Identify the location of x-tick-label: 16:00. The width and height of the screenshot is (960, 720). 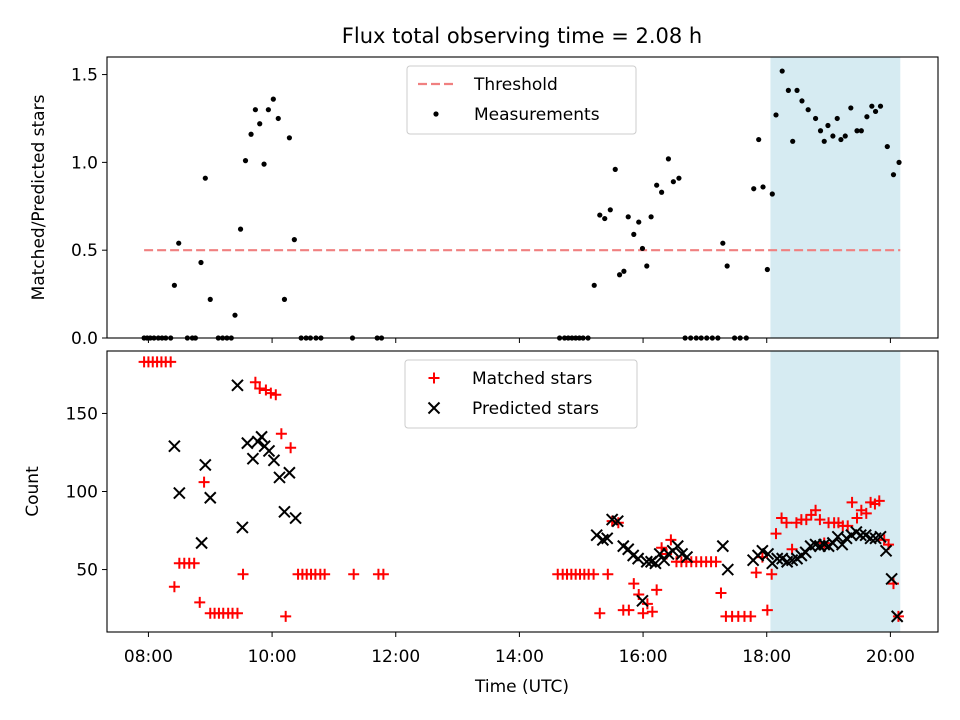
(643, 657).